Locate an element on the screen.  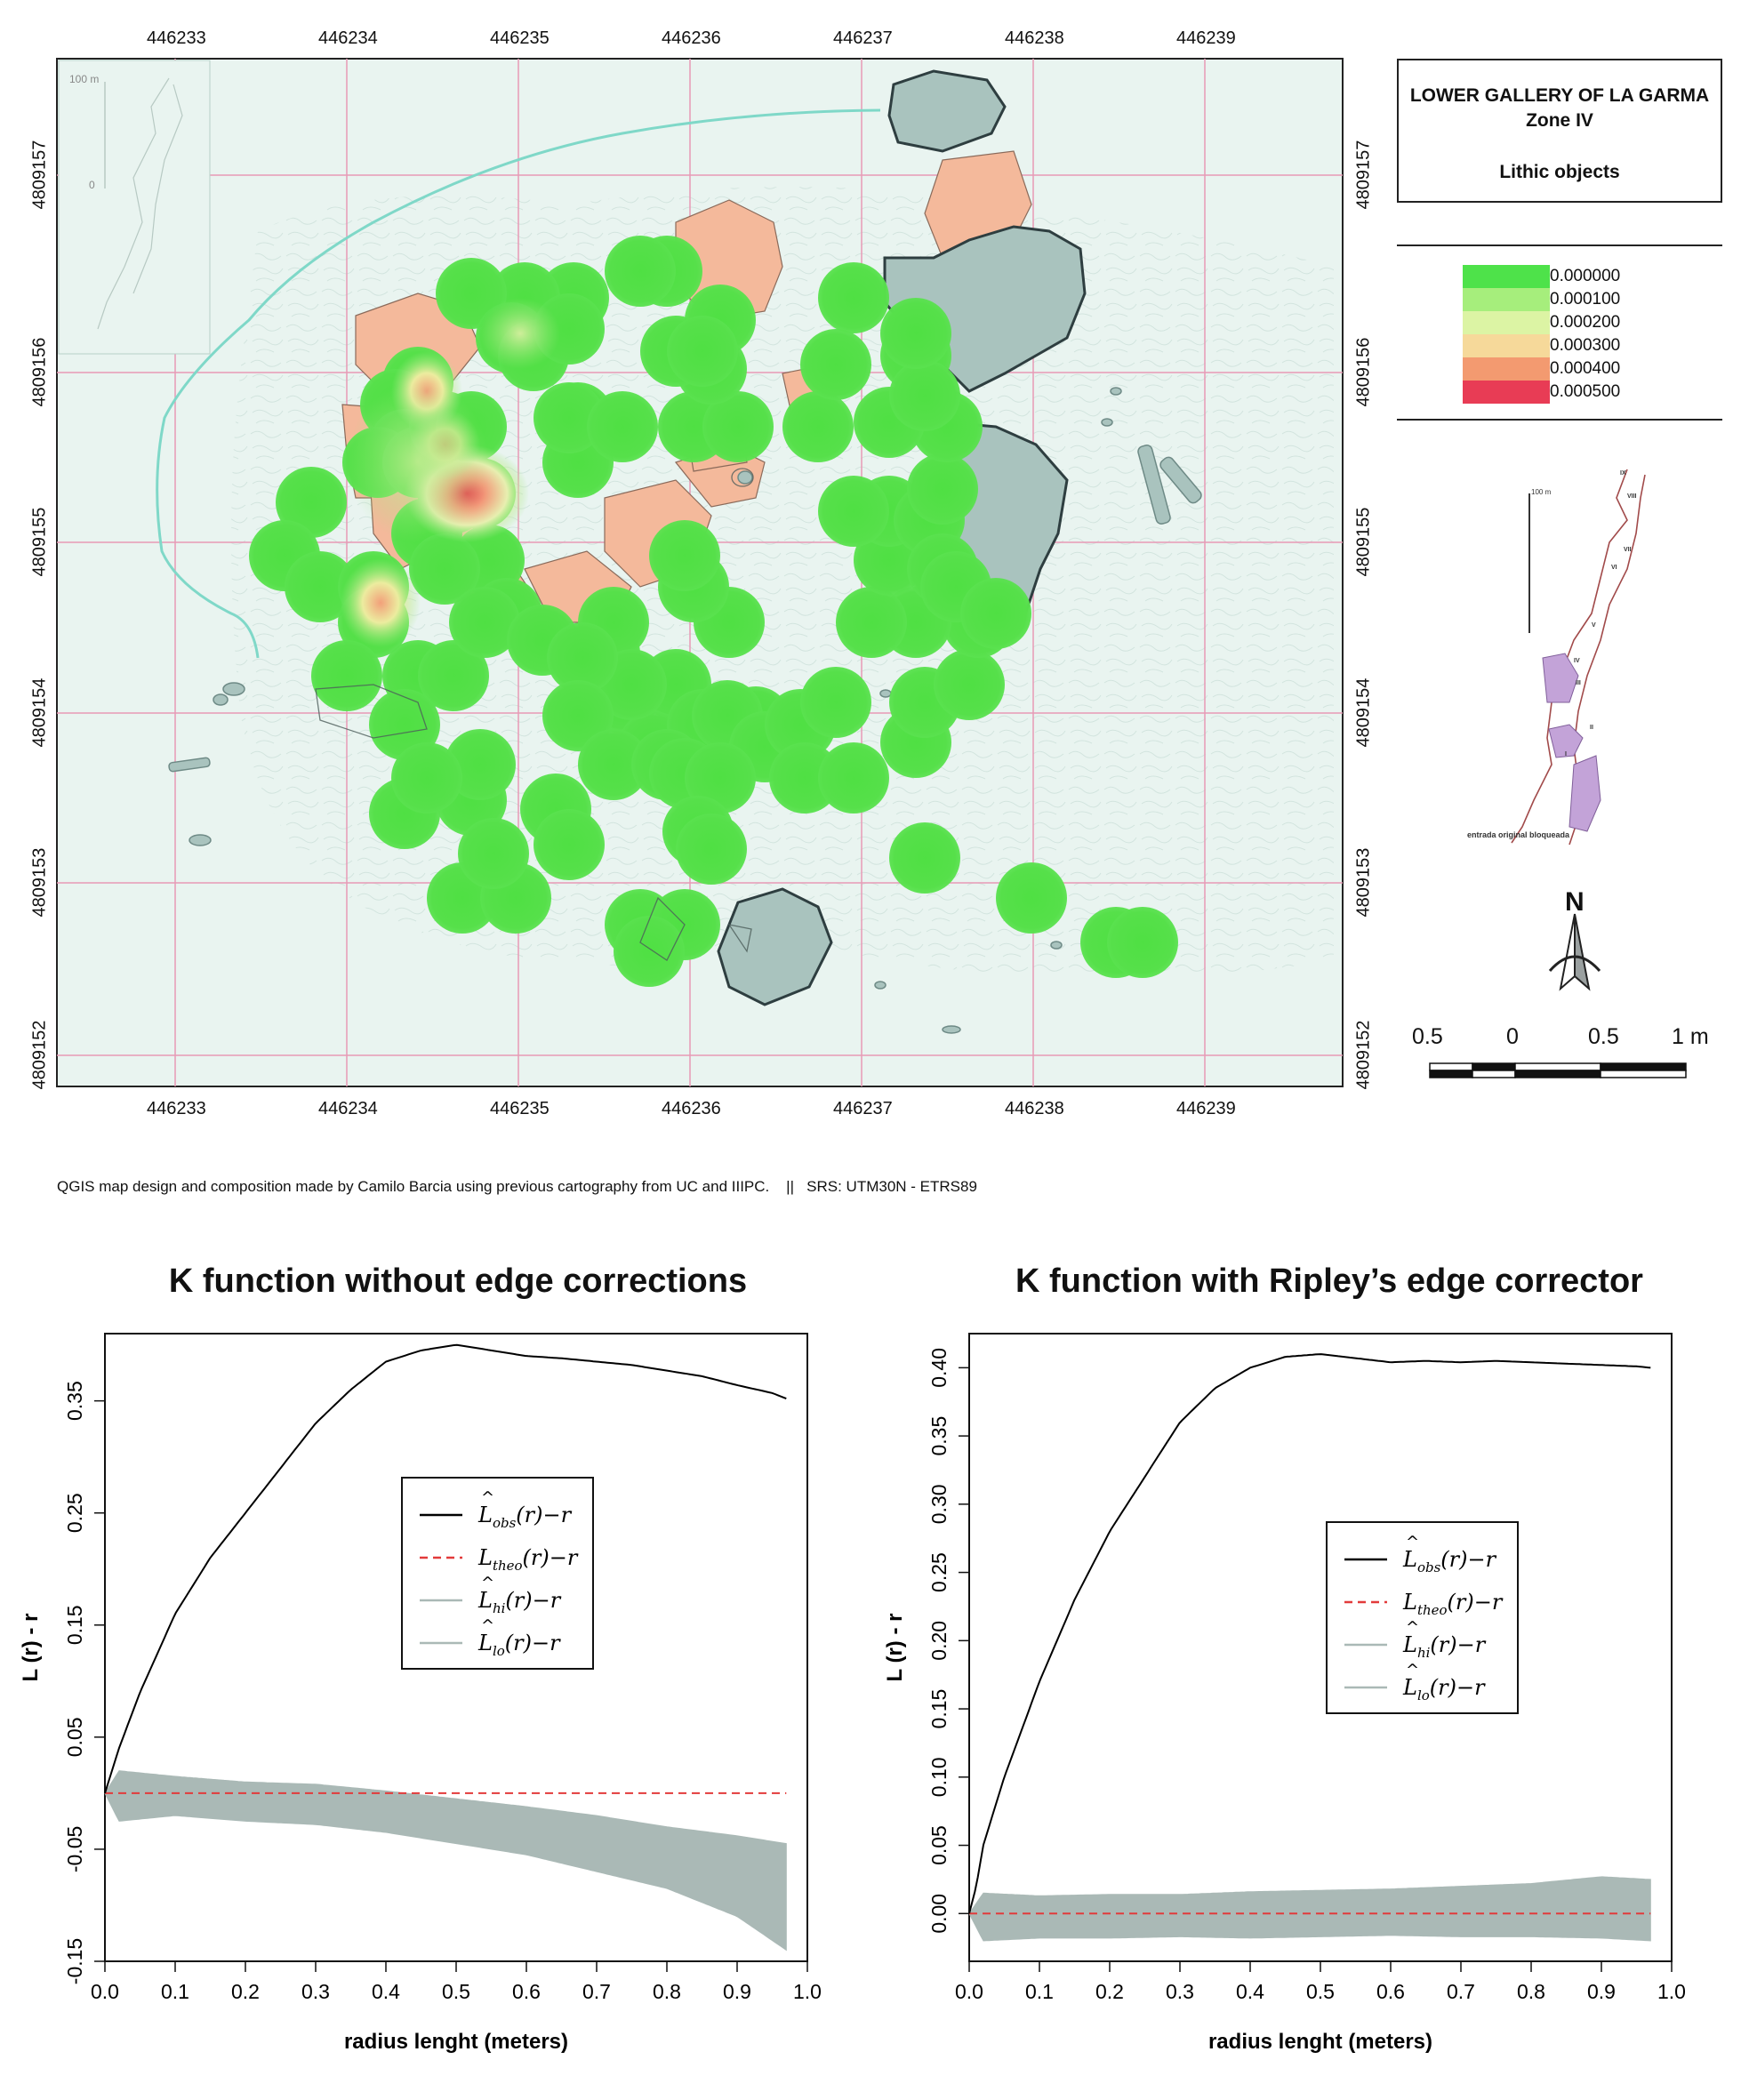
legend-label: 0.000500 is located at coordinates (1585, 392).